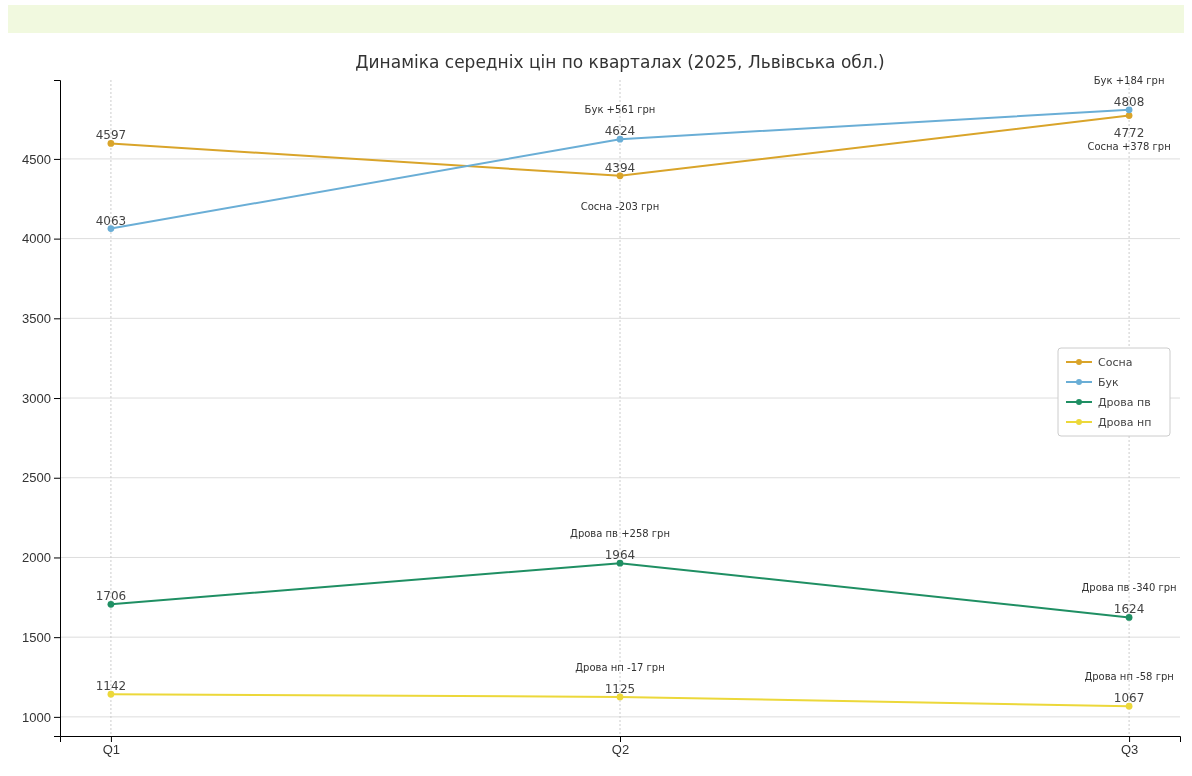 The image size is (1192, 776). Describe the element at coordinates (1115, 362) in the screenshot. I see `legend-label: Сосна` at that location.